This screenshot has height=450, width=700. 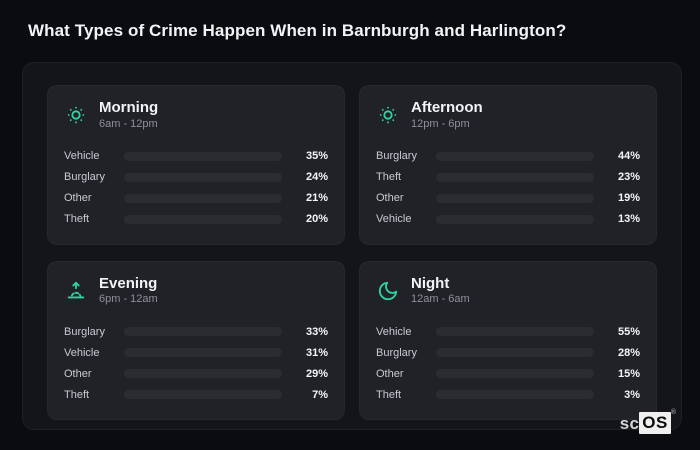 What do you see at coordinates (128, 123) in the screenshot?
I see `panel-time-range: 6am - 12pm` at bounding box center [128, 123].